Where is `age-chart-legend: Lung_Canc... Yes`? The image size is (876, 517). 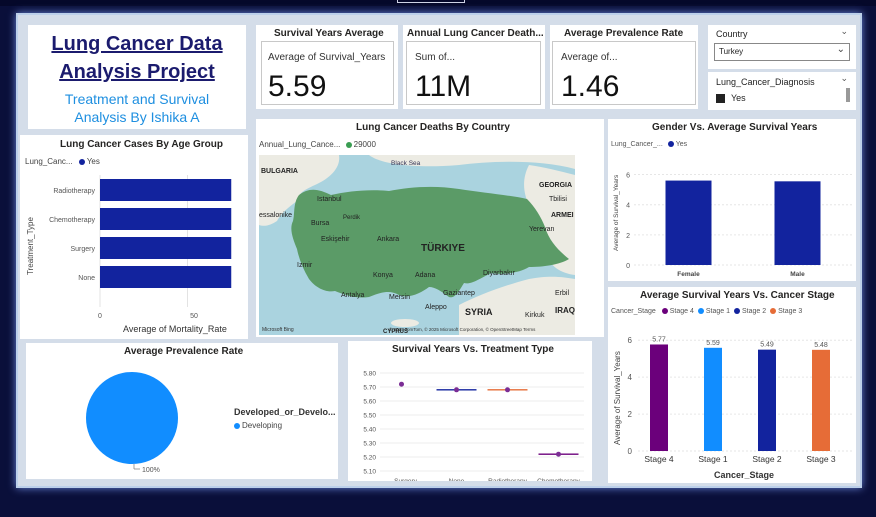
age-chart-legend: Lung_Canc... Yes is located at coordinates (62, 161).